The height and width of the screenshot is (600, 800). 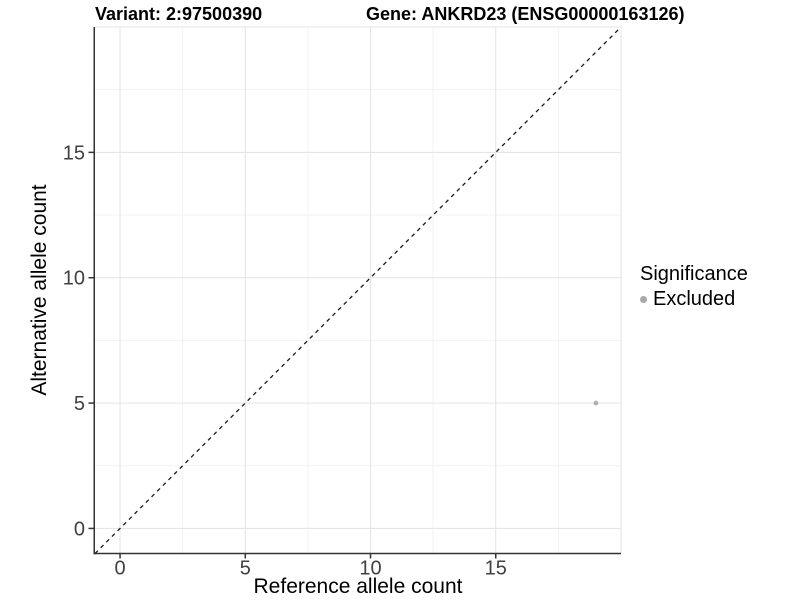 I want to click on y-axis-title: Alternative allele count, so click(x=39, y=290).